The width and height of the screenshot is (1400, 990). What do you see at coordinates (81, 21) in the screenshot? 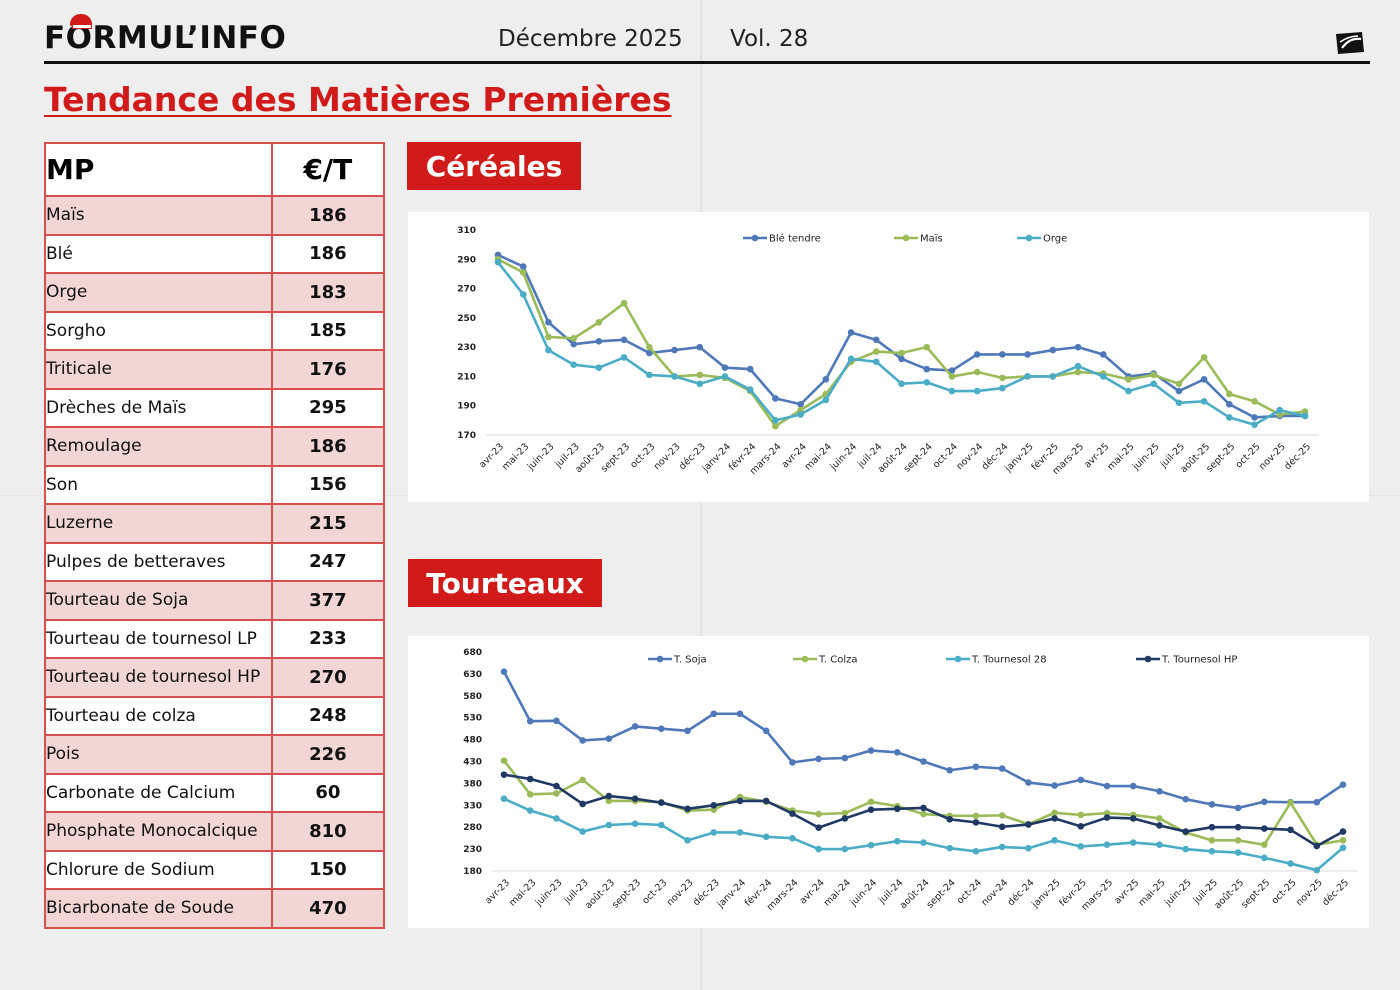
I see `chef-hat-icon` at bounding box center [81, 21].